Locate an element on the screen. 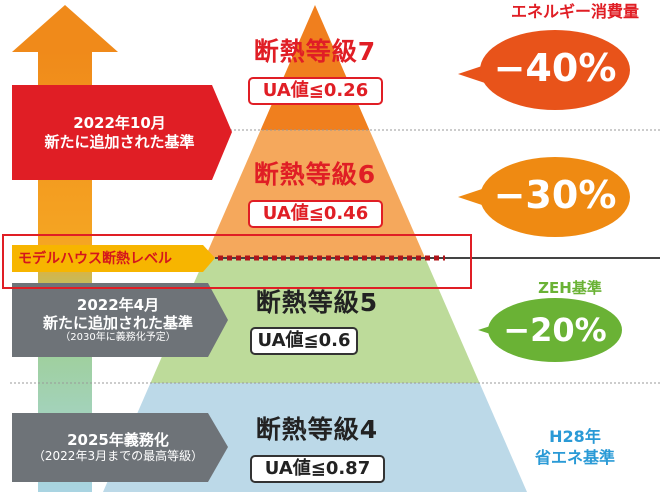 The image size is (670, 492). tag-oct2022-date: 2022年10月 is located at coordinates (119, 122).